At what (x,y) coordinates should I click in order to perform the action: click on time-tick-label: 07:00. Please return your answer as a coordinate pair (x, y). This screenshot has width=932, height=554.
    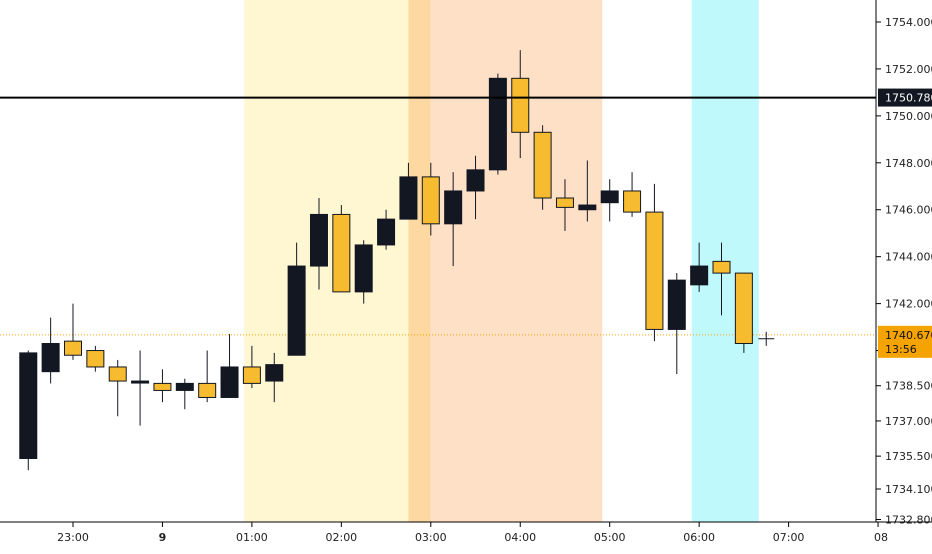
    Looking at the image, I should click on (789, 537).